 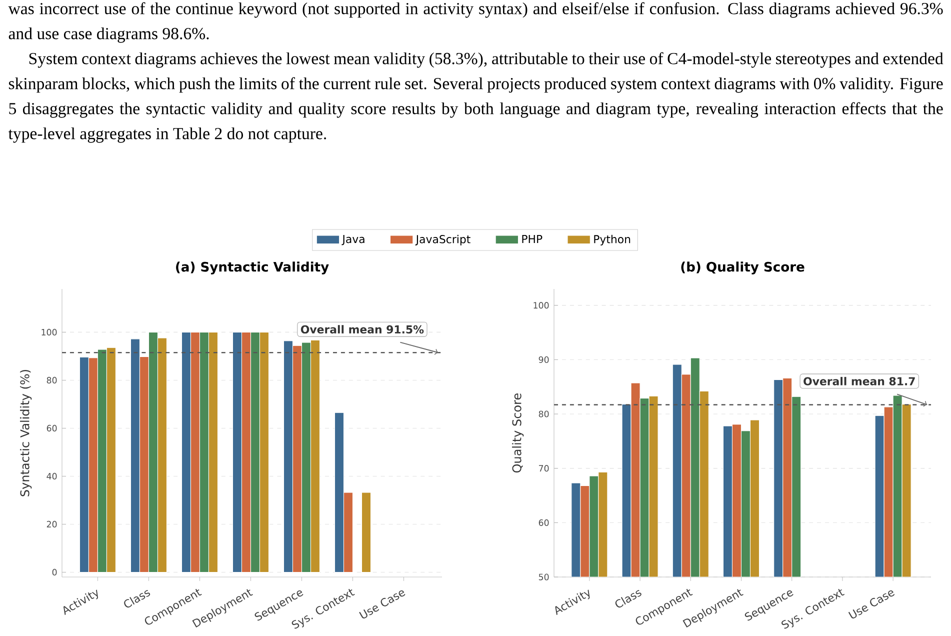 What do you see at coordinates (859, 381) in the screenshot?
I see `ref-line-label: Overall mean 81.7` at bounding box center [859, 381].